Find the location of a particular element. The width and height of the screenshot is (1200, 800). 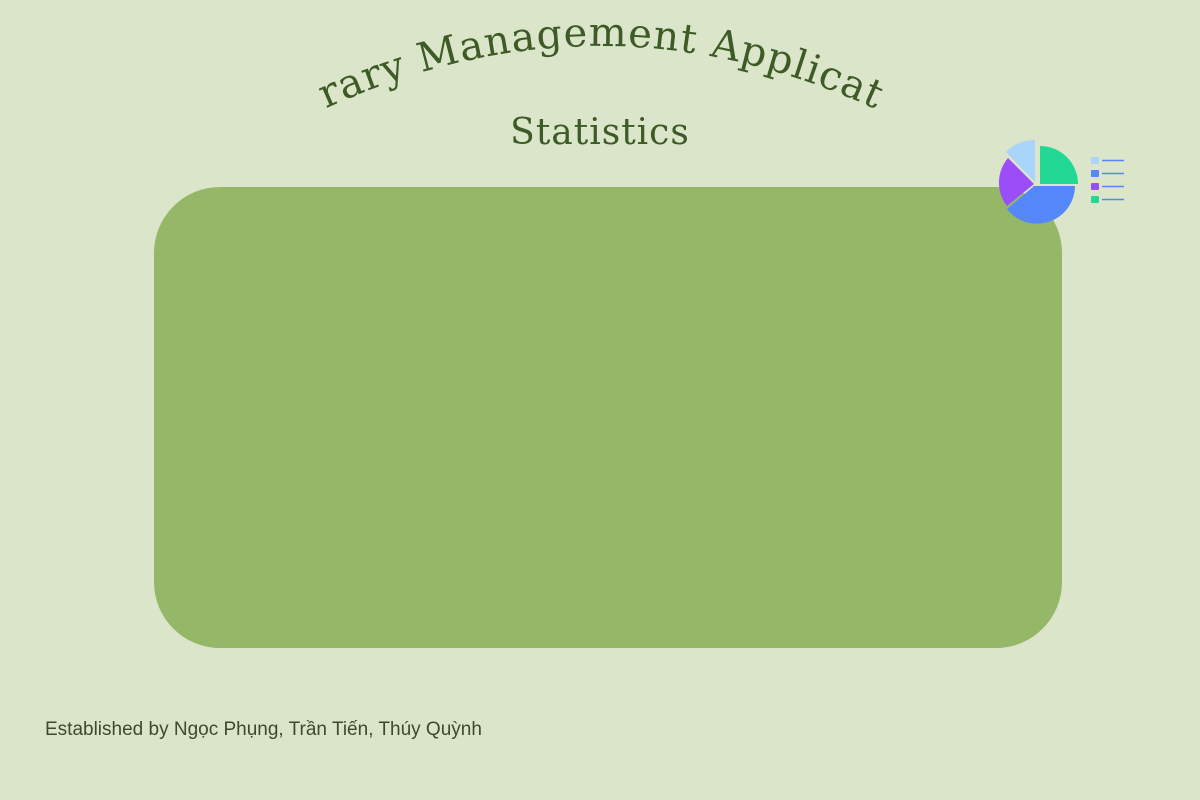

svg-text: Library Management Application is located at coordinates (445, 59).